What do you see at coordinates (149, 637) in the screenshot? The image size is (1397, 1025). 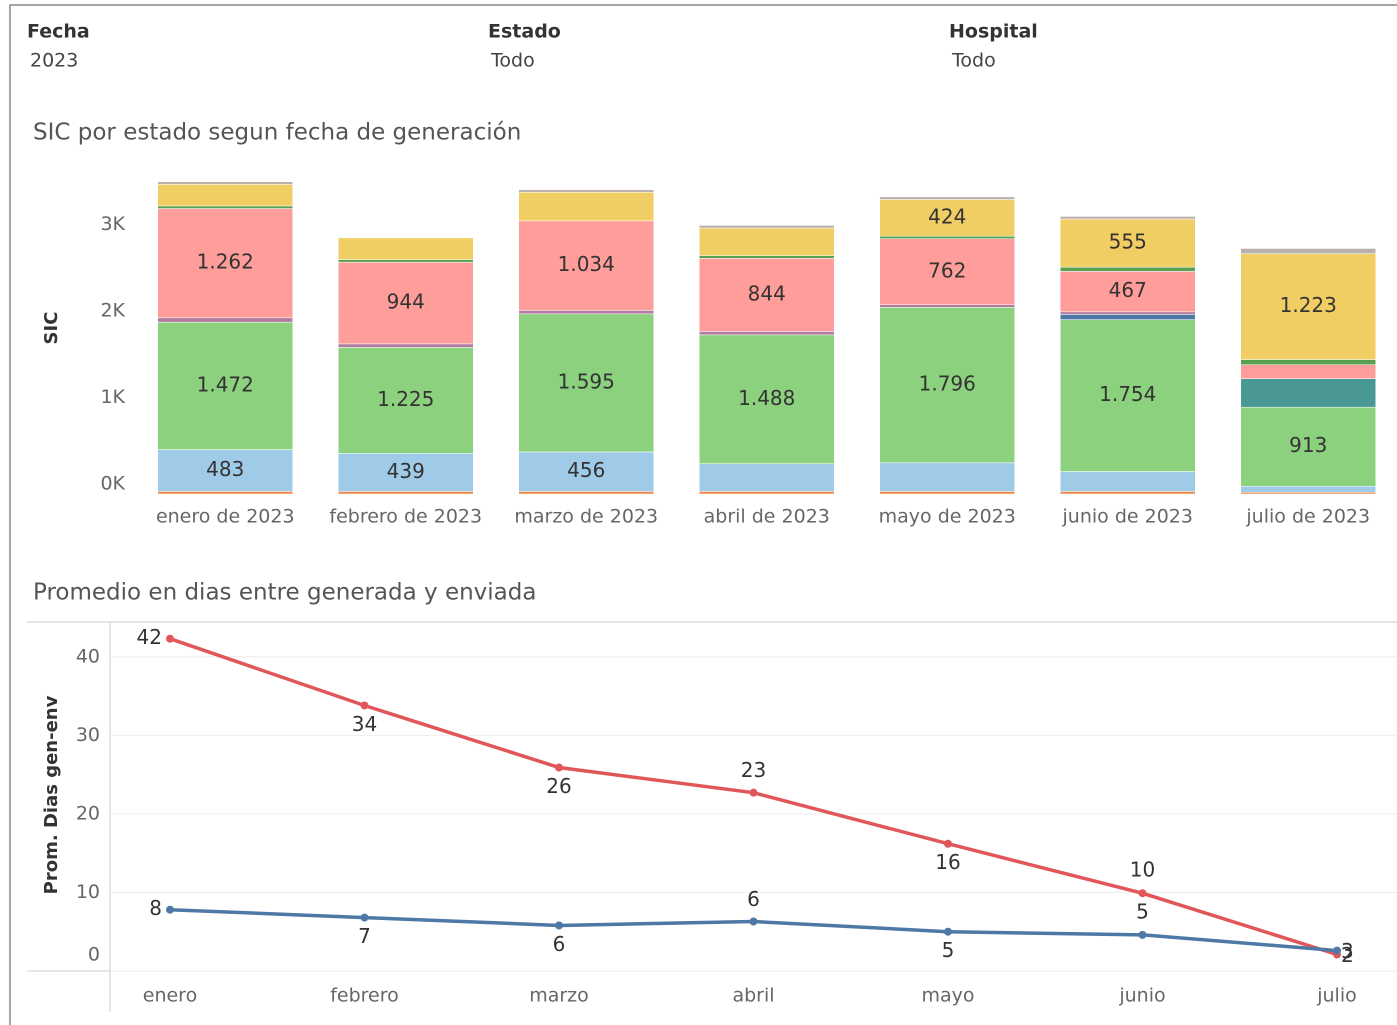 I see `data-label: 42` at bounding box center [149, 637].